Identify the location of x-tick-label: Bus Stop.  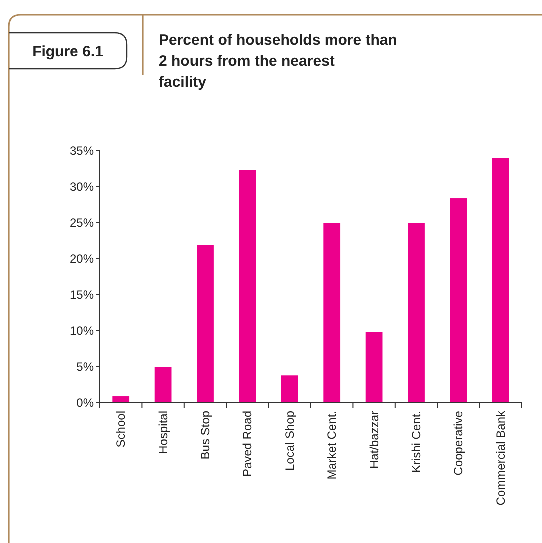
(205, 435).